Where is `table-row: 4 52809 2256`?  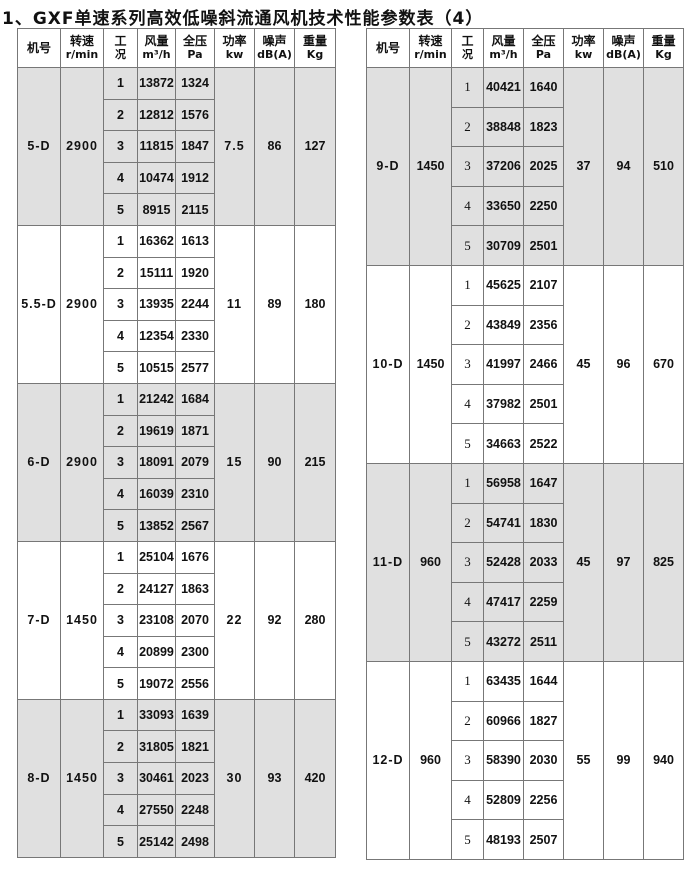
table-row: 4 52809 2256 is located at coordinates (525, 800).